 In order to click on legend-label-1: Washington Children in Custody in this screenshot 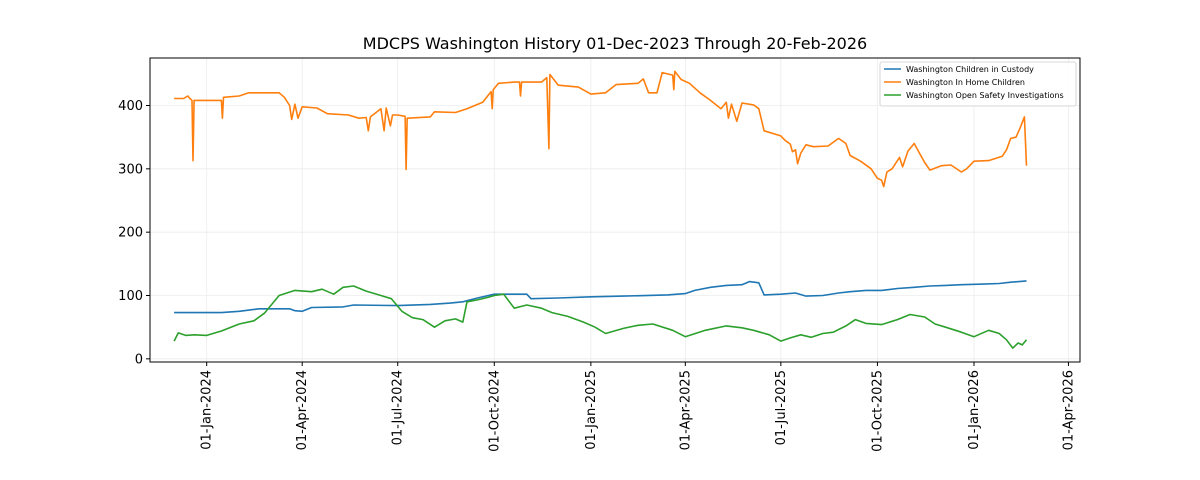, I will do `click(970, 69)`.